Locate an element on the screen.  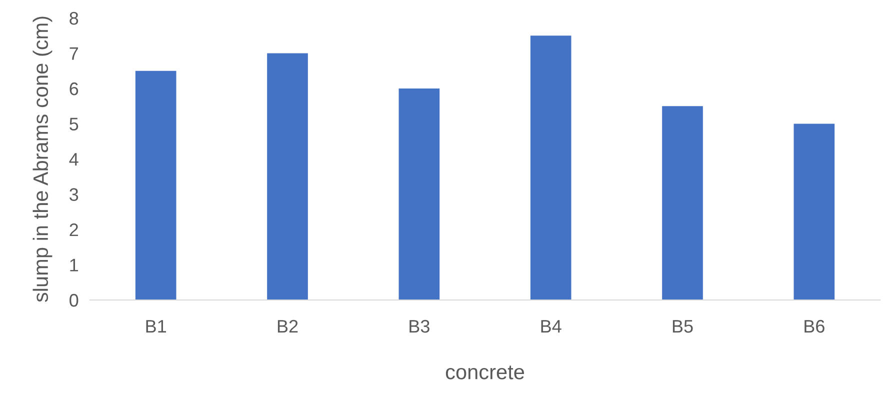
y-tick-label: 1 is located at coordinates (74, 265).